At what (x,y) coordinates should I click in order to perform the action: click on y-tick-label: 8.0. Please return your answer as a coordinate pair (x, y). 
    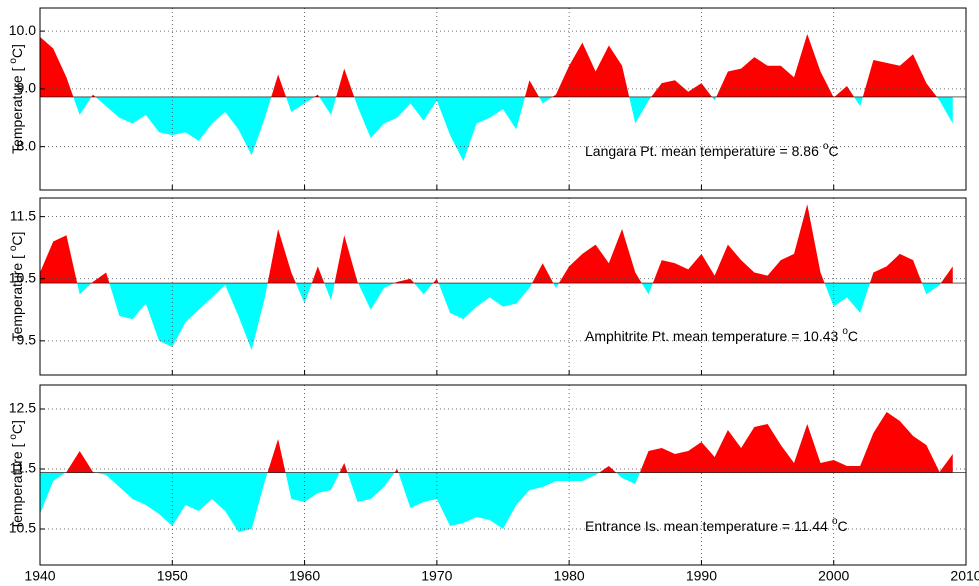
    Looking at the image, I should click on (27, 145).